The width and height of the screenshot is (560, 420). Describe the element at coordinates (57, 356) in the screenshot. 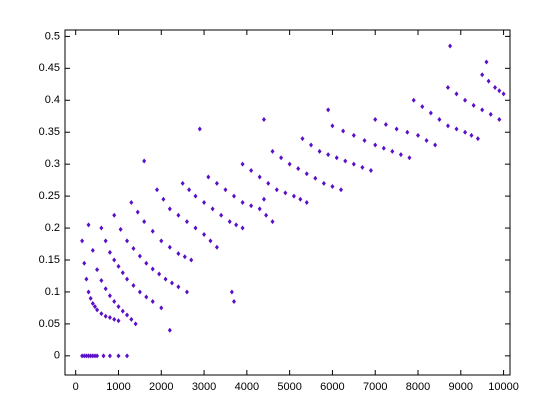

I see `y-tick-label: 0` at that location.